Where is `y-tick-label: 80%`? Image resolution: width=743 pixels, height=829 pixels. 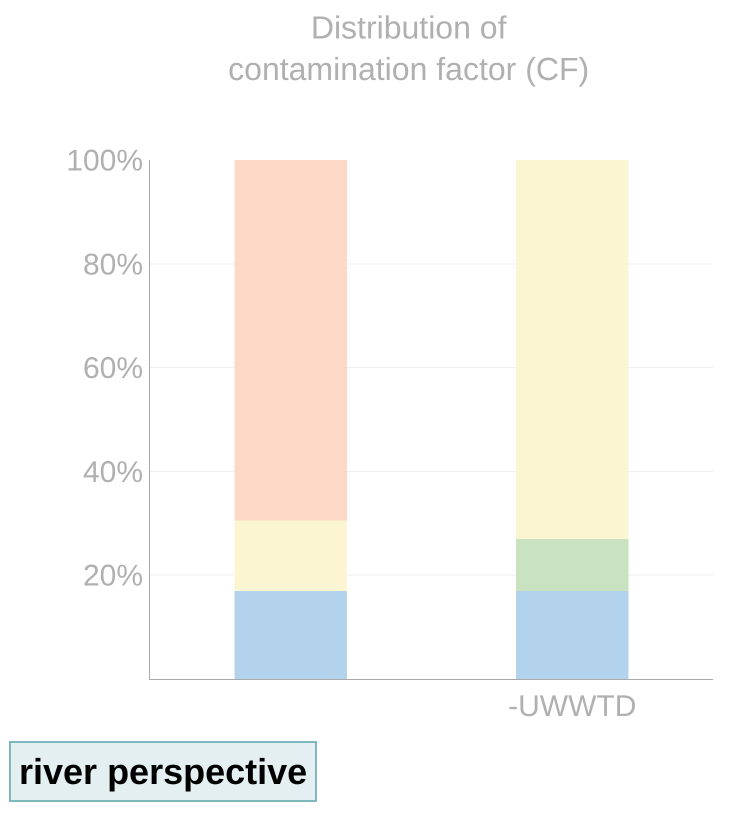 y-tick-label: 80% is located at coordinates (112, 265).